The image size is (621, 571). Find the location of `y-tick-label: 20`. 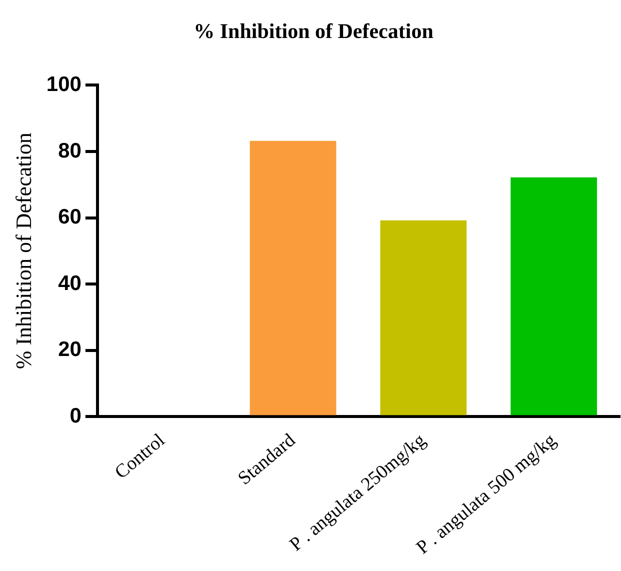

y-tick-label: 20 is located at coordinates (70, 350).